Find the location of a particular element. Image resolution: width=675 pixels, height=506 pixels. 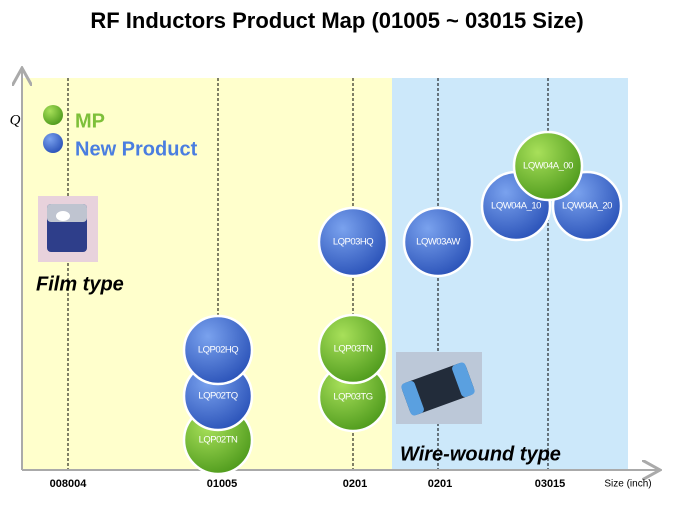

product-label: LQP02TQ is located at coordinates (217, 396).